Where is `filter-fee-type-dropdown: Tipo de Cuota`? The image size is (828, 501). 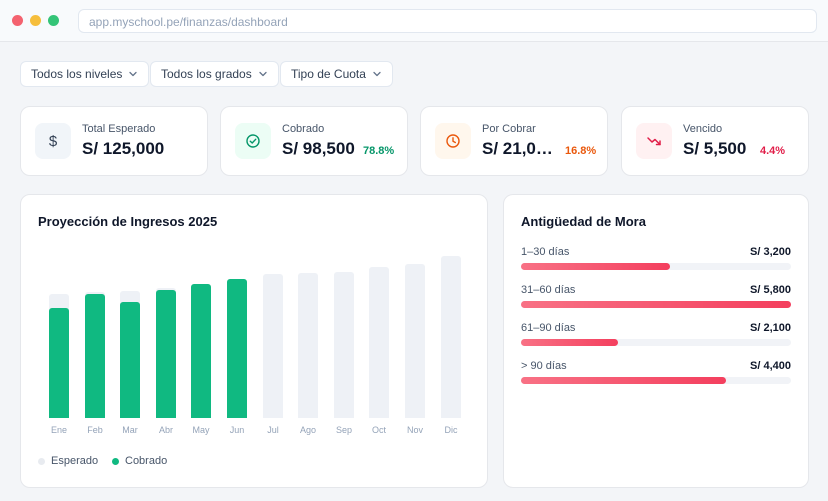
filter-fee-type-dropdown: Tipo de Cuota is located at coordinates (336, 74).